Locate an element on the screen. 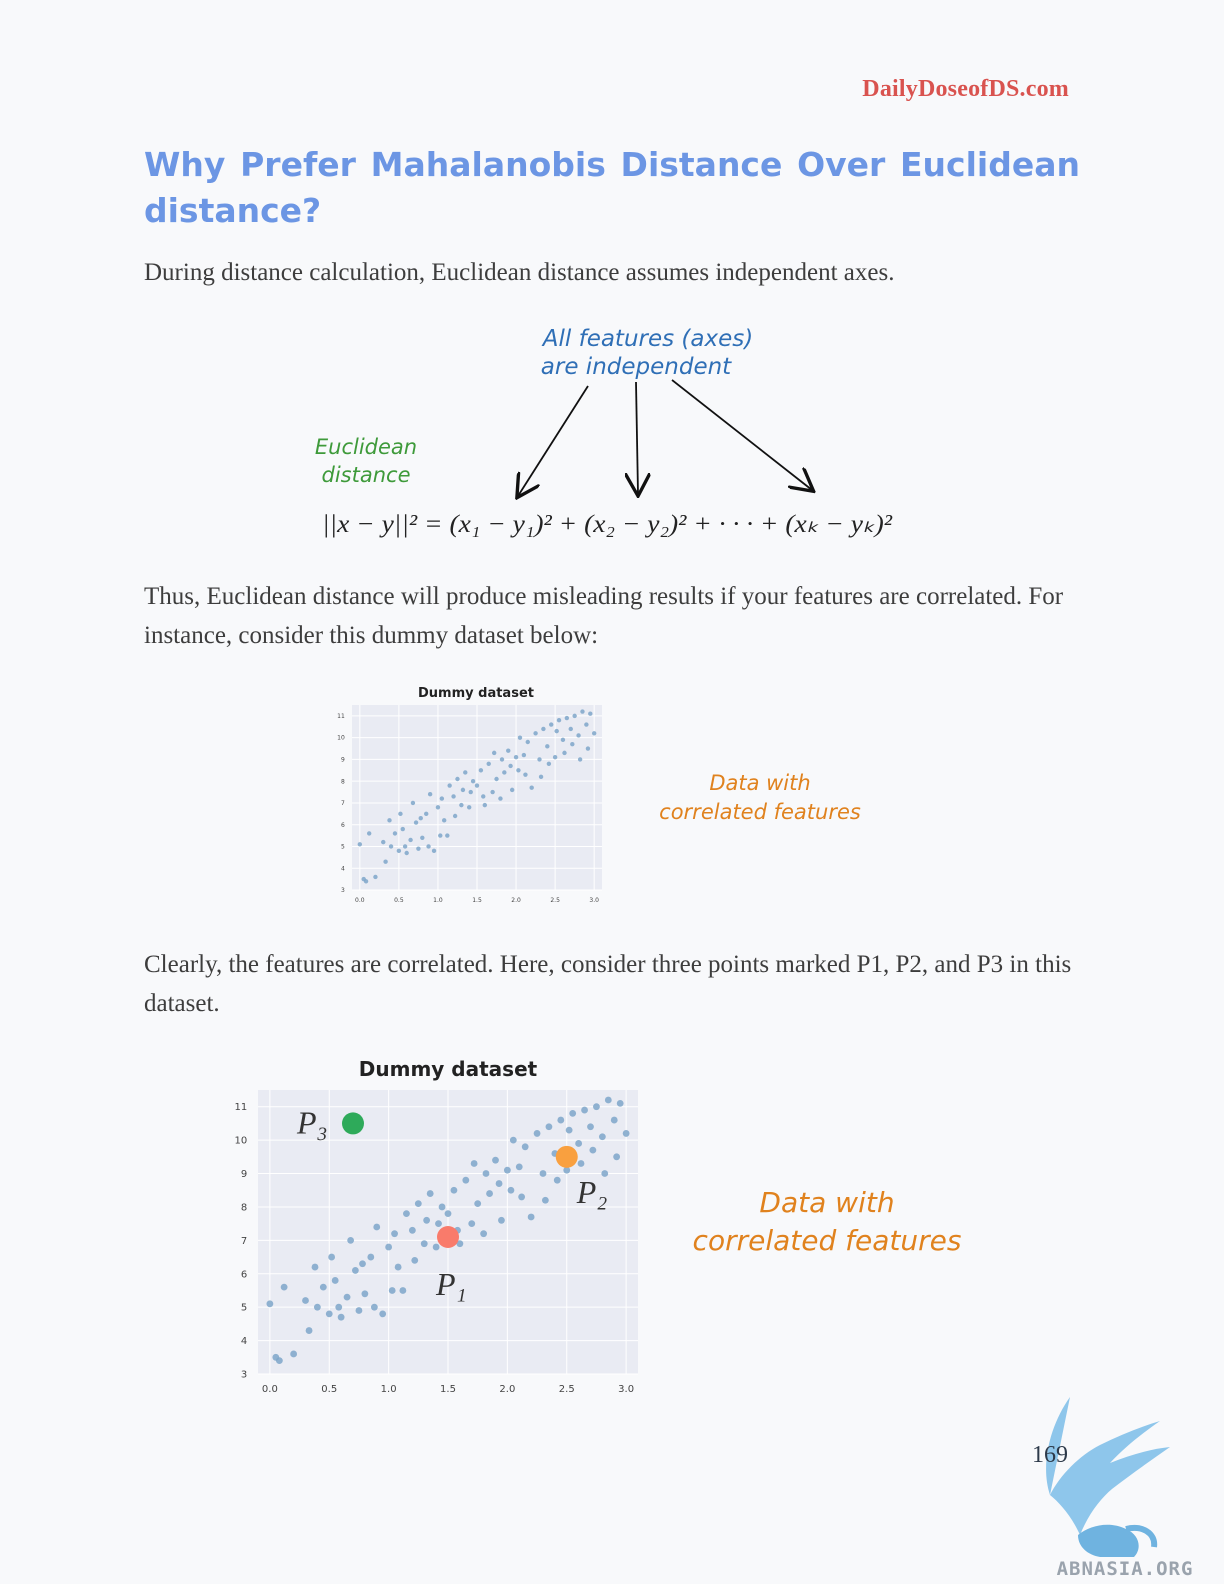  independent-annotation-line1: All features (axes) is located at coordinates (647, 339).